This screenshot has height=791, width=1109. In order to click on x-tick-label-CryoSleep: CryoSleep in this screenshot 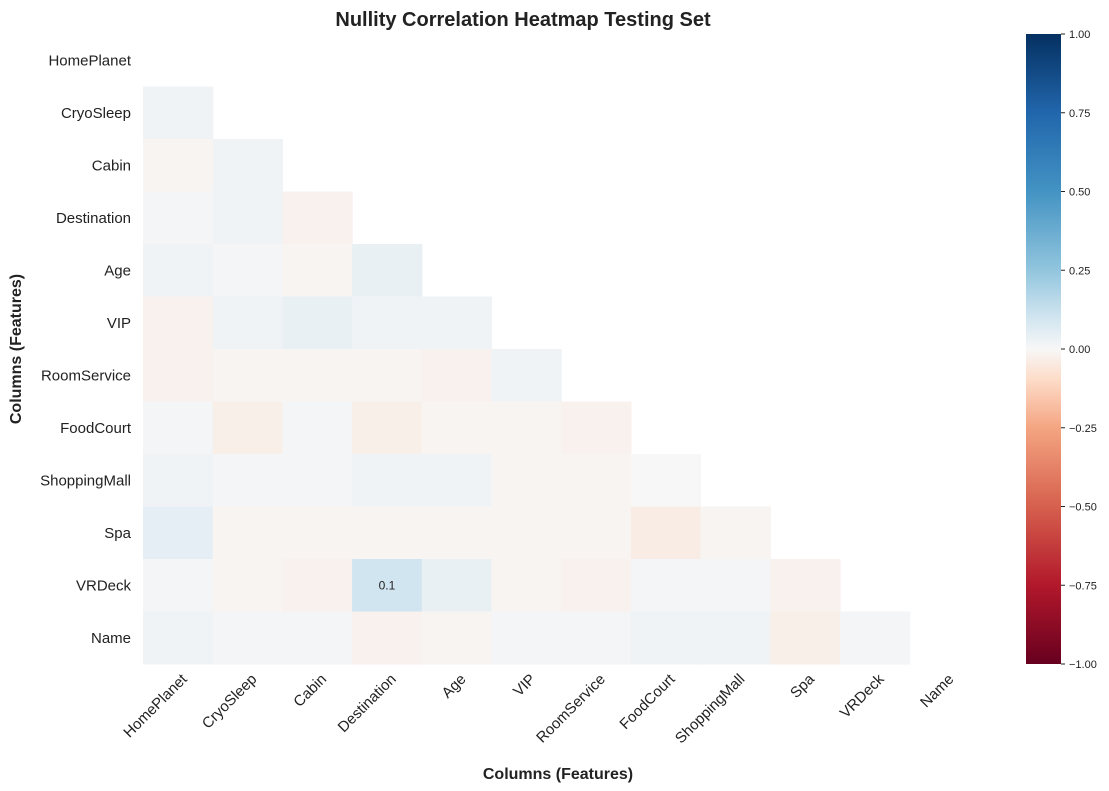, I will do `click(230, 702)`.